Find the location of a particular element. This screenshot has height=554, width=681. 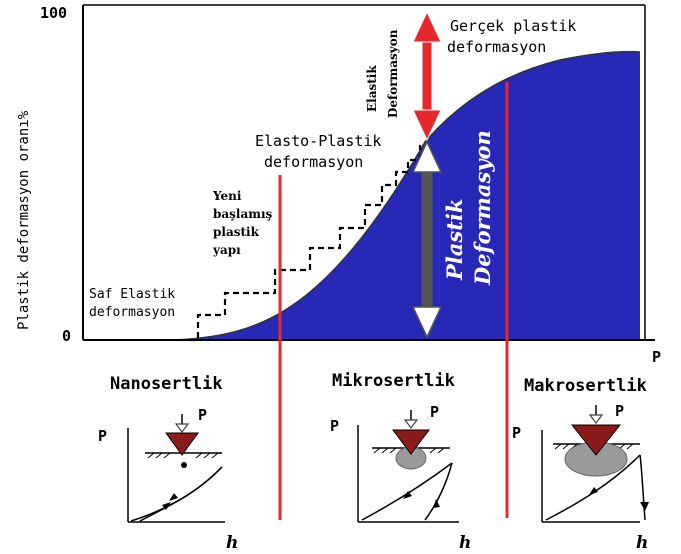

nano-indenter is located at coordinates (182, 444).